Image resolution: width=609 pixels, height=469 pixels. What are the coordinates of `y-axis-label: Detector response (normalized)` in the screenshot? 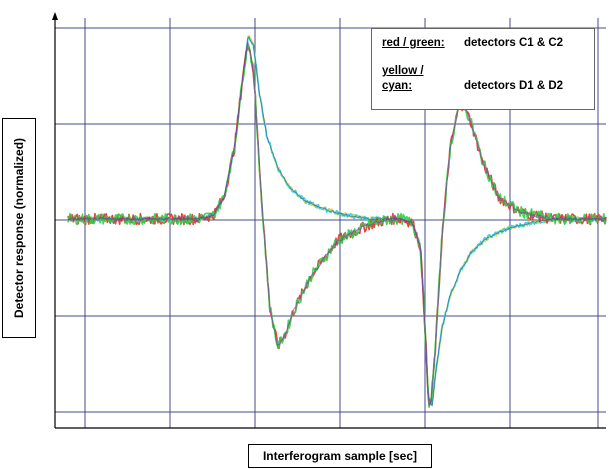 It's located at (19, 228).